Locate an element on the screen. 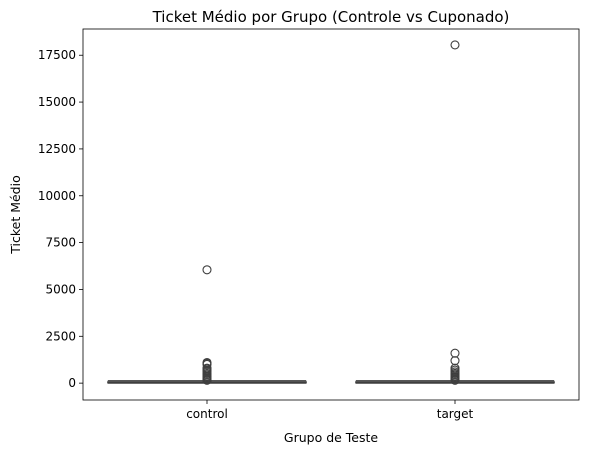 The height and width of the screenshot is (455, 589). y-tick-label: 12500 is located at coordinates (57, 149).